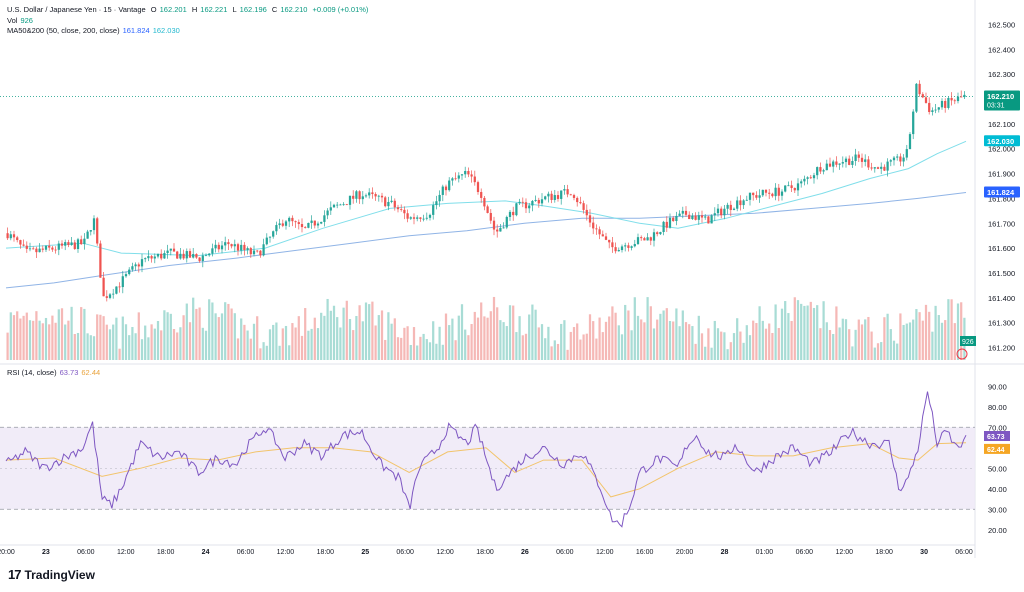  Describe the element at coordinates (51, 574) in the screenshot. I see `tradingview-logo: 17 TradingView` at that location.